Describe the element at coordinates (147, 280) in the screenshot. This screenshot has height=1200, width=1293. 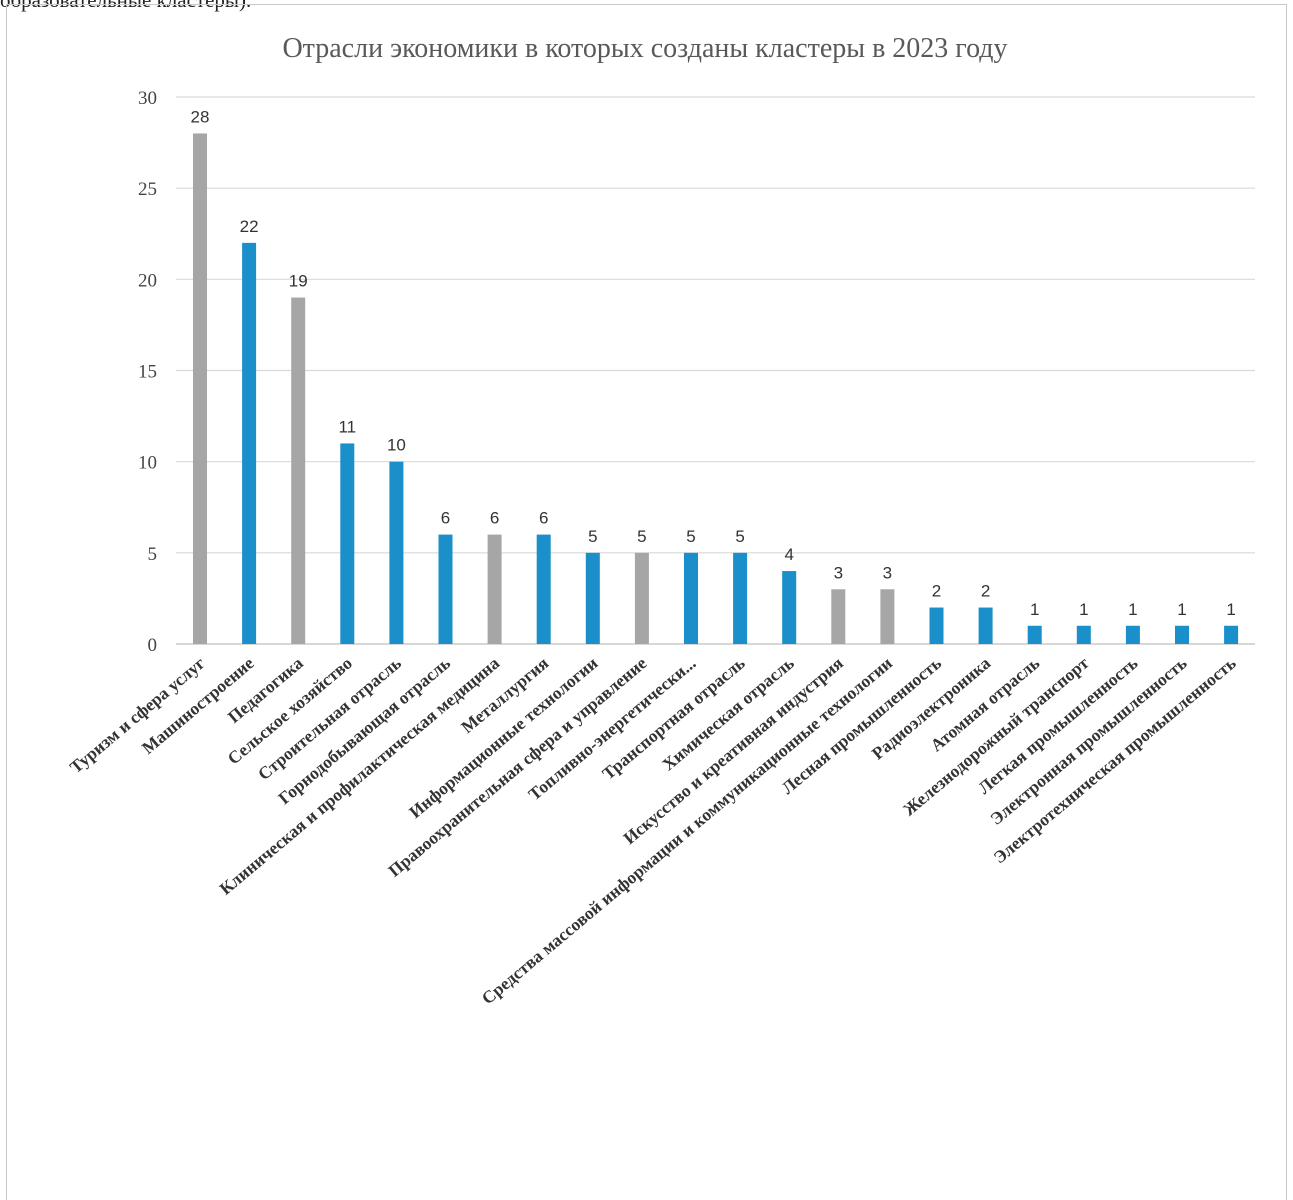
I see `y-tick-label: 20` at that location.